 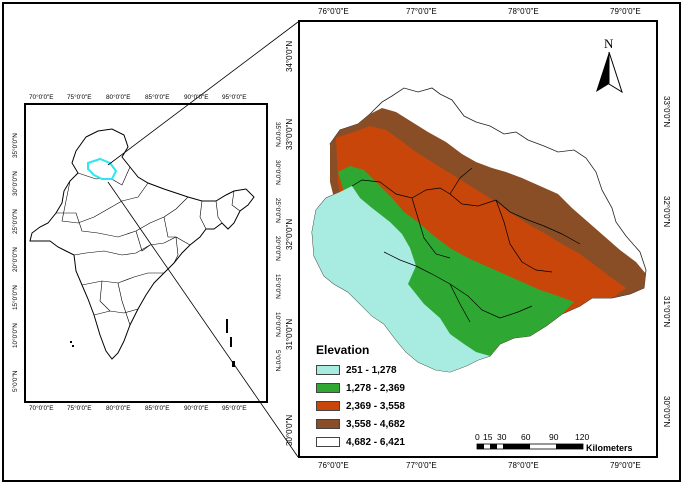 I want to click on legend-label-3: 2,369 - 3,558, so click(x=375, y=406).